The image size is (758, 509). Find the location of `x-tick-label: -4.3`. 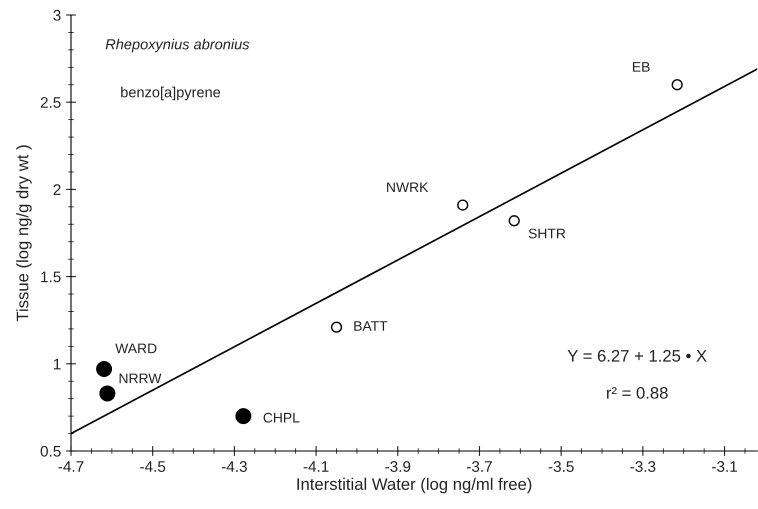

x-tick-label: -4.3 is located at coordinates (234, 466).